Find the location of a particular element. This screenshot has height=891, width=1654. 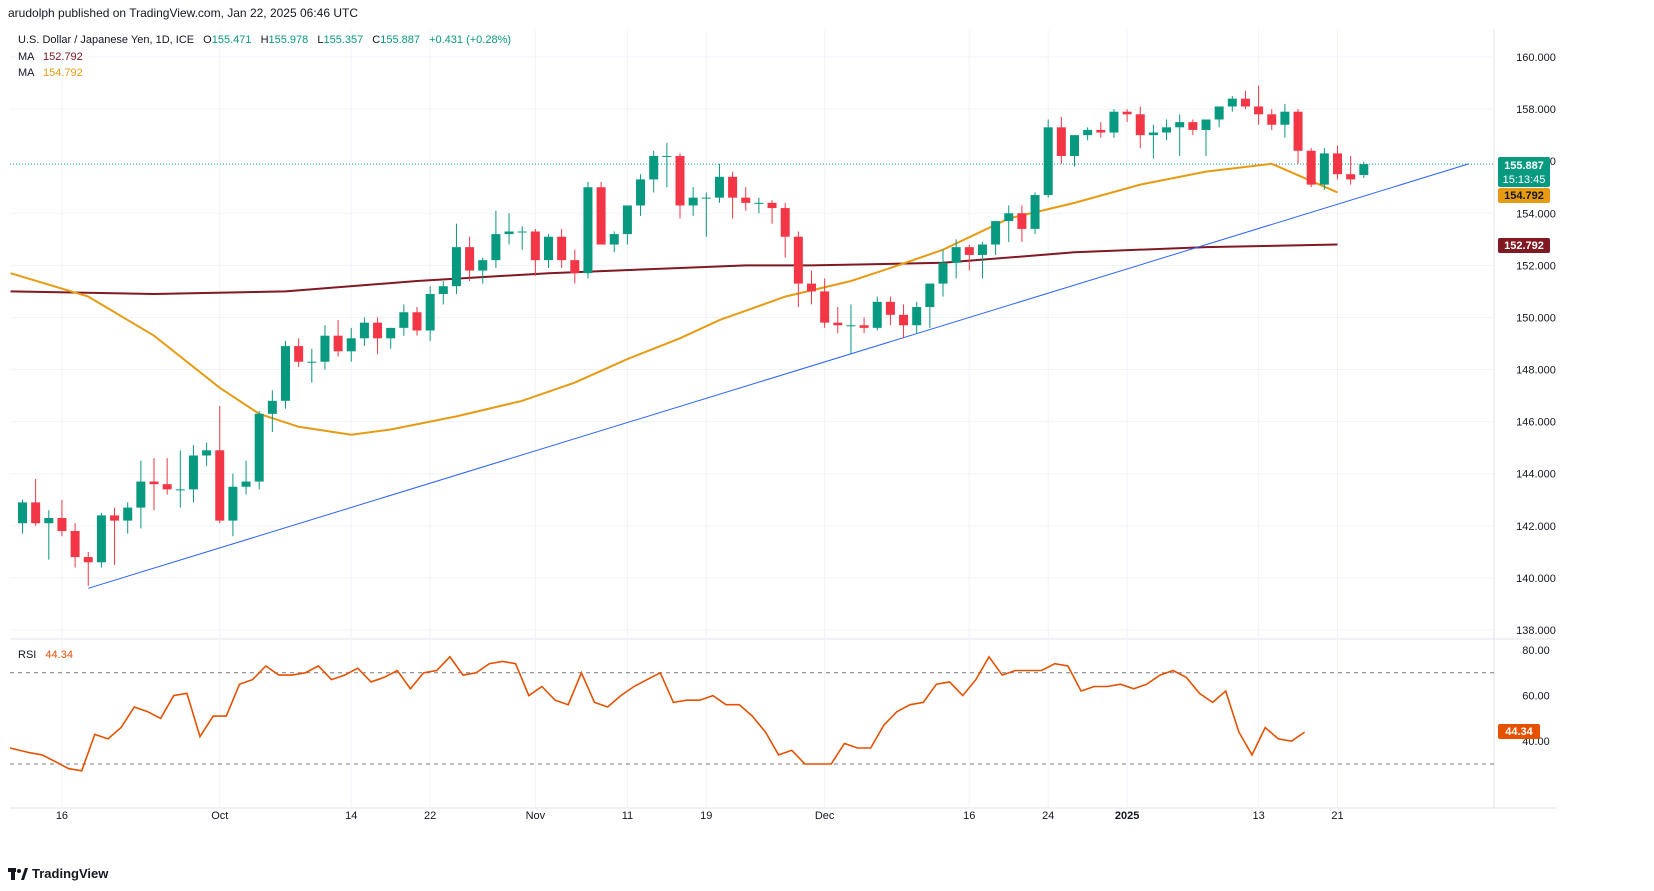

price-tick-label: 160.000 is located at coordinates (1536, 58).